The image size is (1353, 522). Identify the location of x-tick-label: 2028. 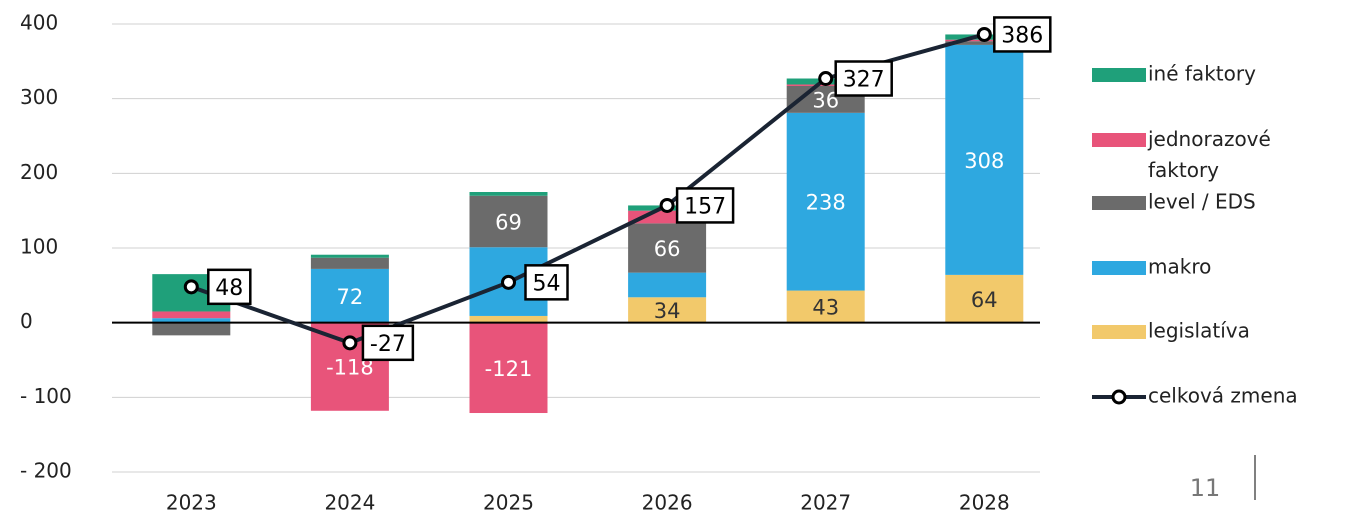
(984, 503).